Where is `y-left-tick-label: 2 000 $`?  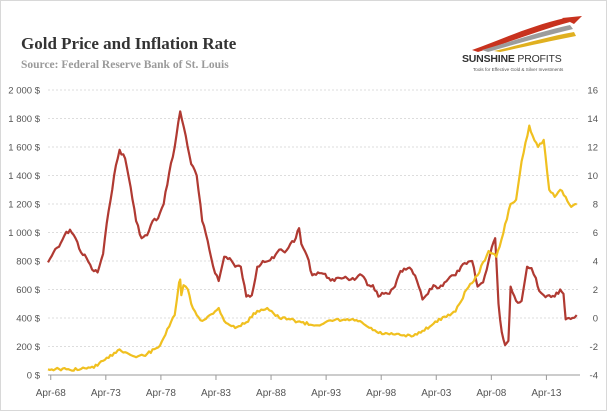 y-left-tick-label: 2 000 $ is located at coordinates (24, 91).